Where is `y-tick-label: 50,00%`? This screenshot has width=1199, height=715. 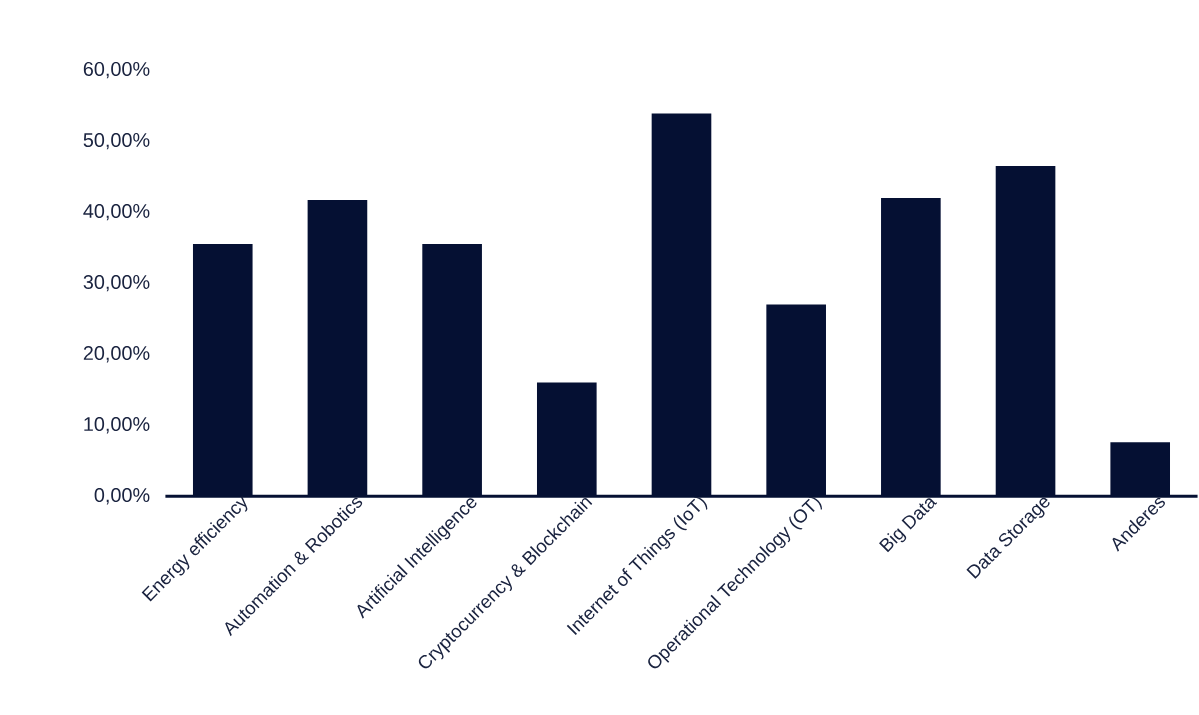 y-tick-label: 50,00% is located at coordinates (116, 141).